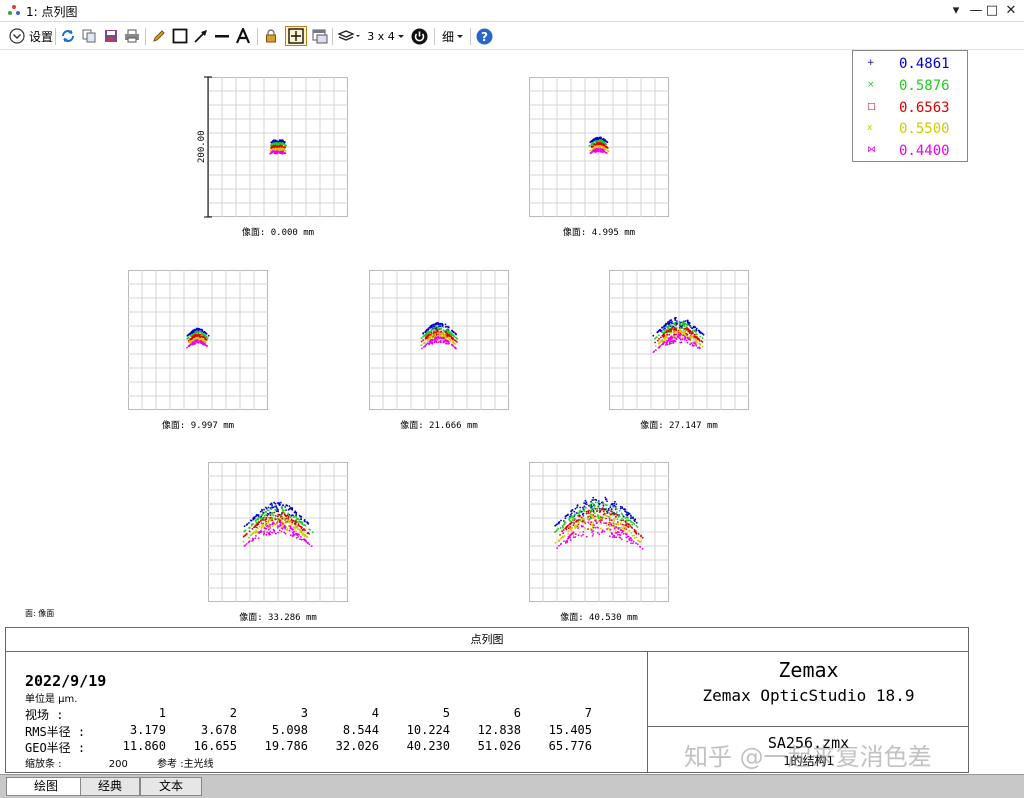 The height and width of the screenshot is (798, 1024). What do you see at coordinates (1011, 10) in the screenshot?
I see `close-button: ✕` at bounding box center [1011, 10].